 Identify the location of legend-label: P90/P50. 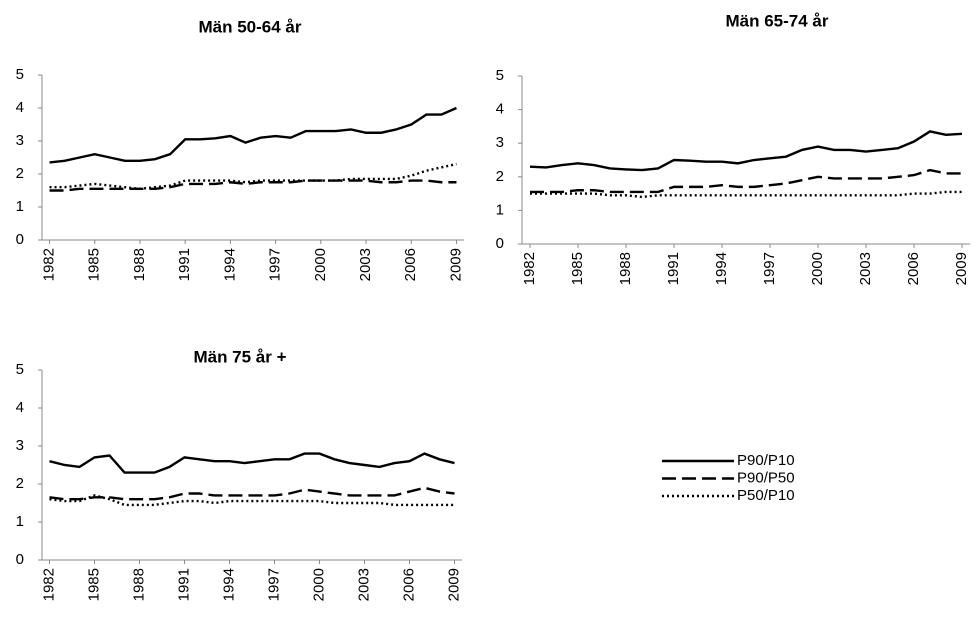
(766, 477).